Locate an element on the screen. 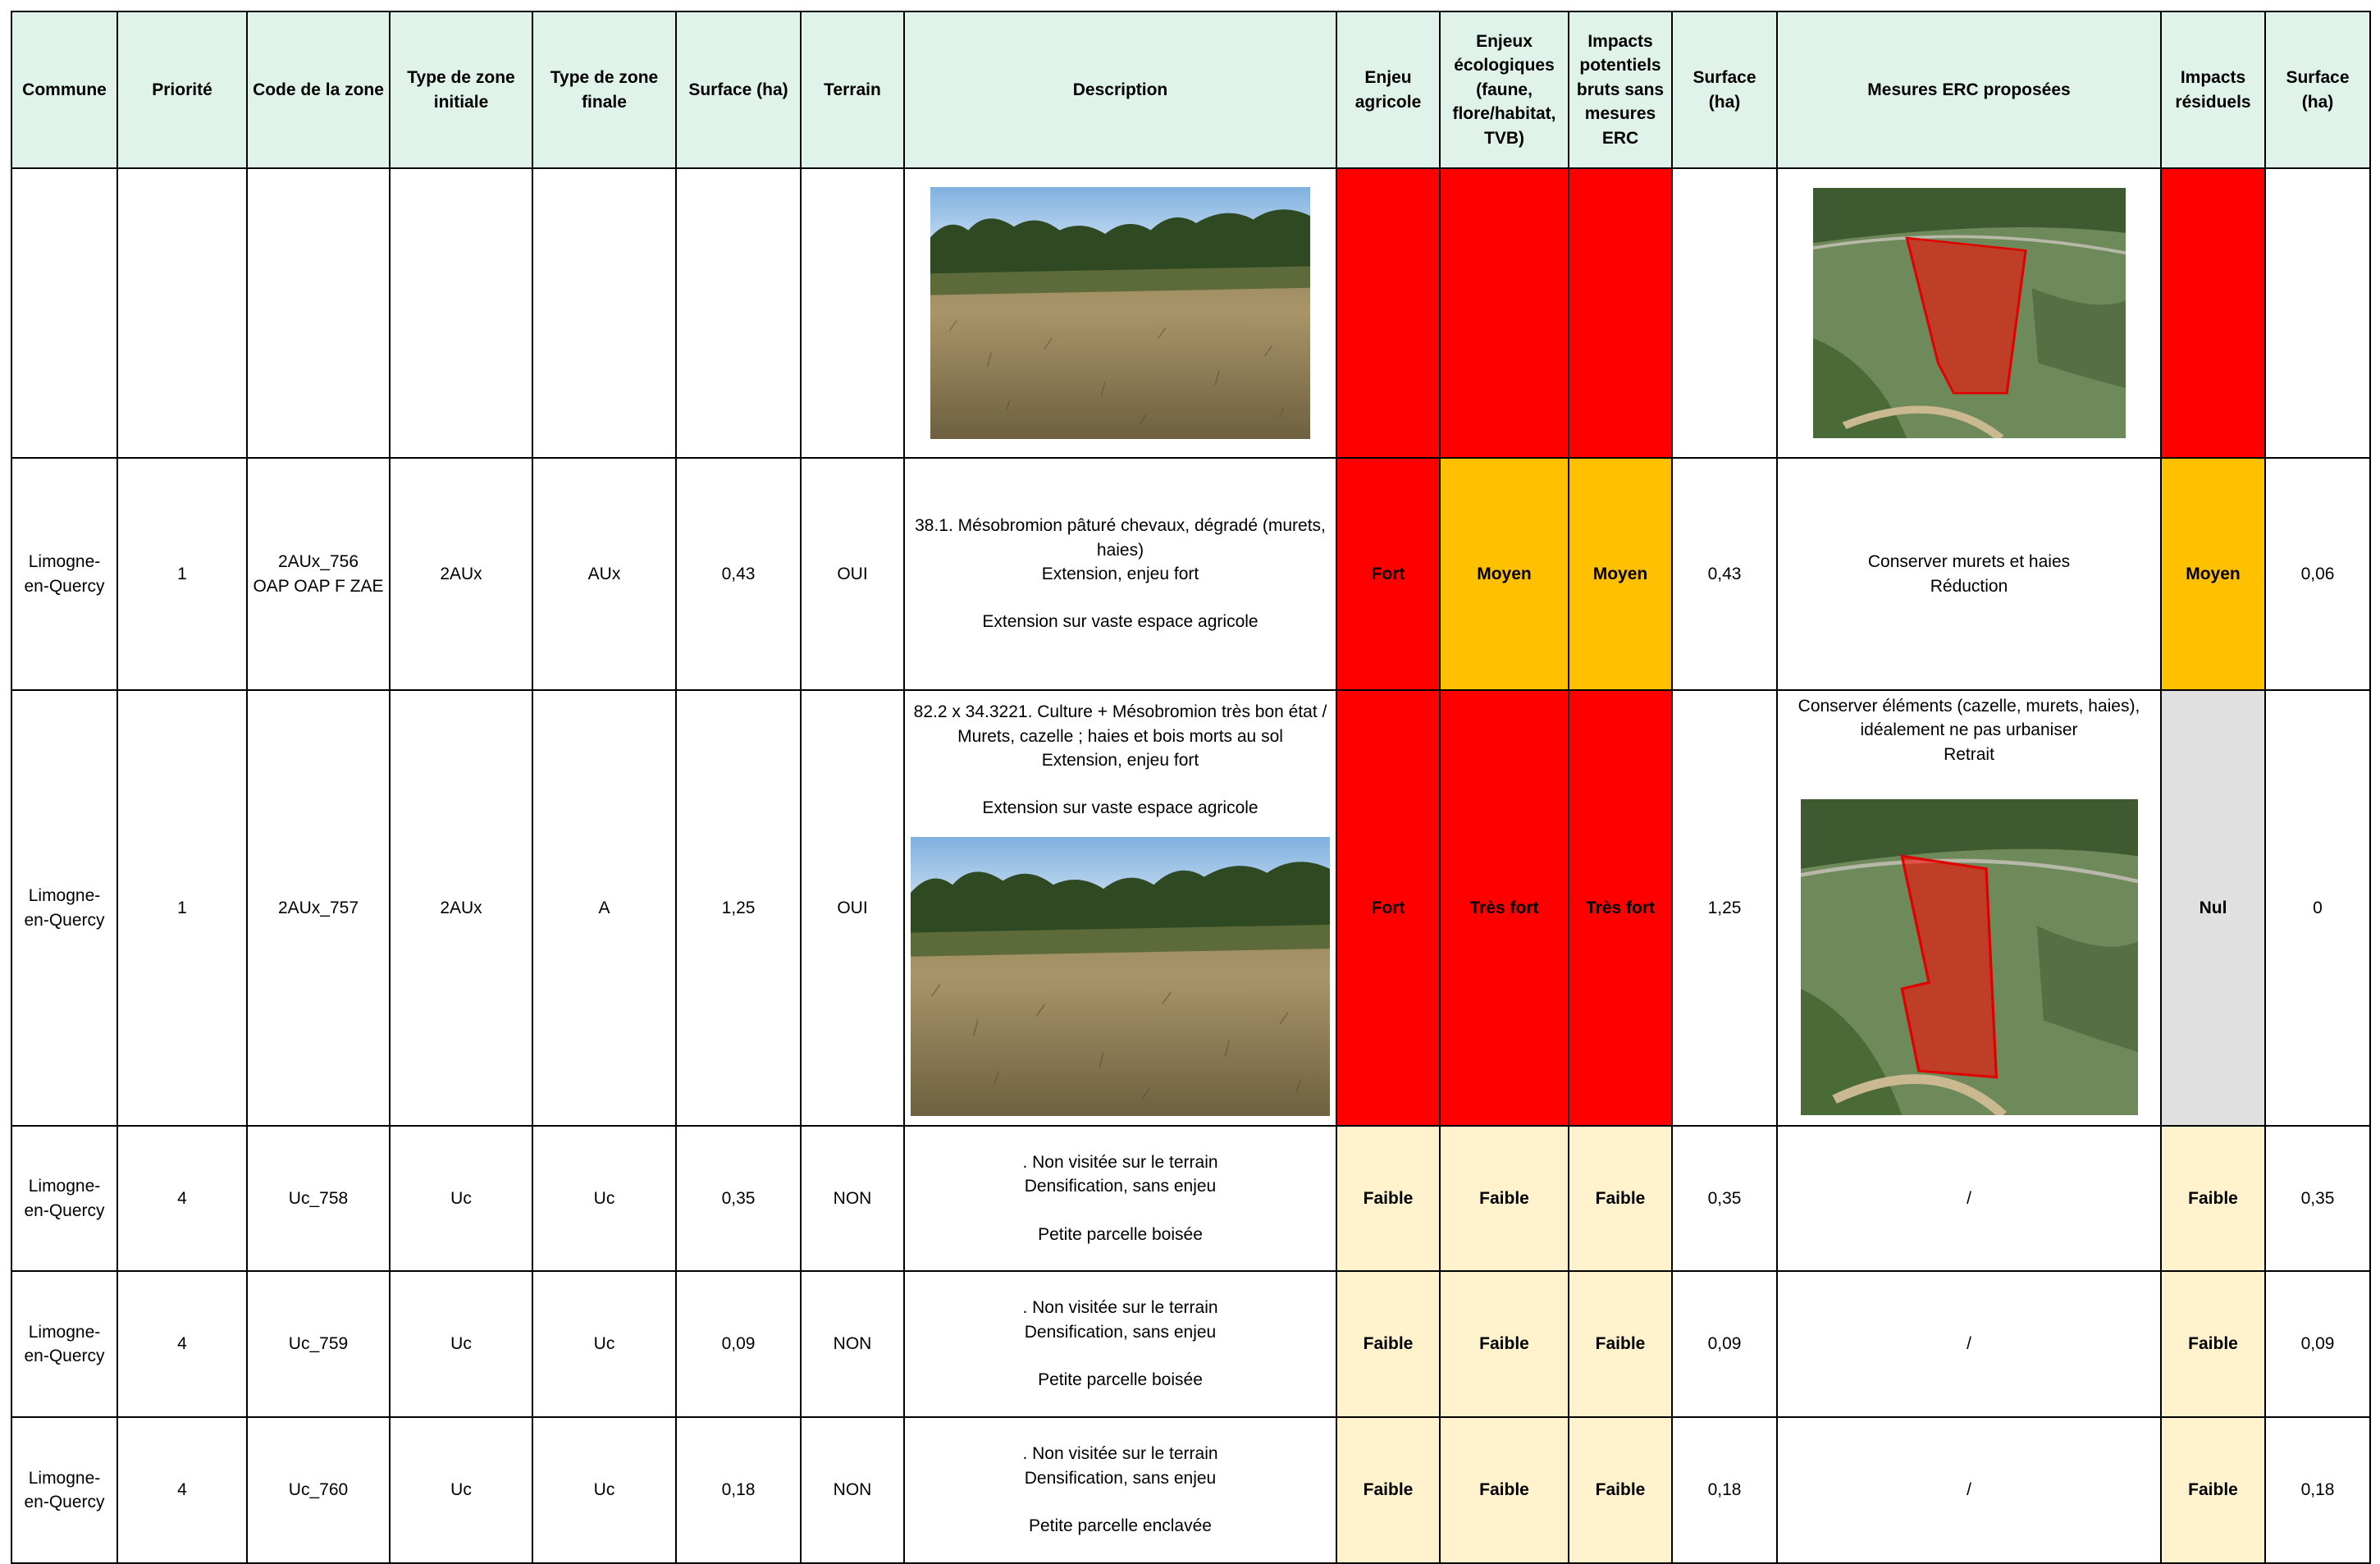 The image size is (2380, 1564). column-header: Description is located at coordinates (1120, 90).